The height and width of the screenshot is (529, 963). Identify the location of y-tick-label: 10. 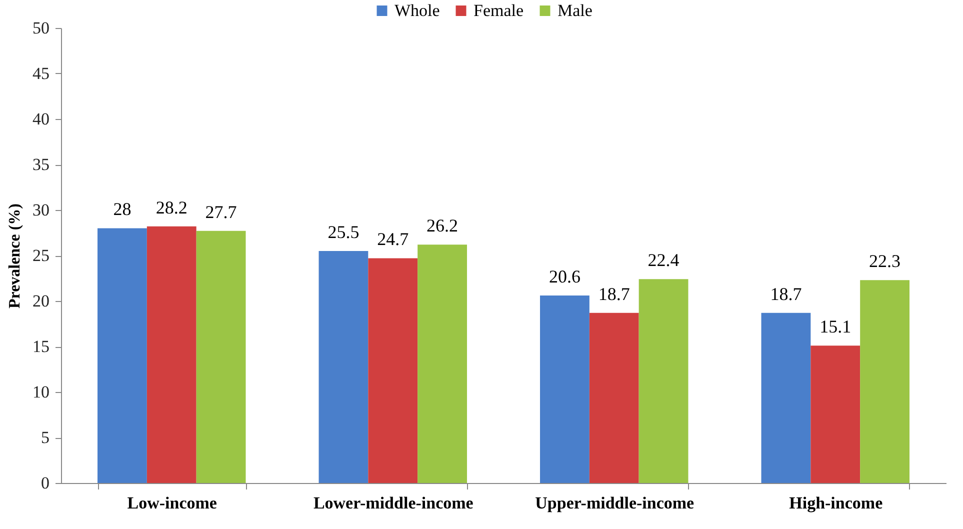
(41, 392).